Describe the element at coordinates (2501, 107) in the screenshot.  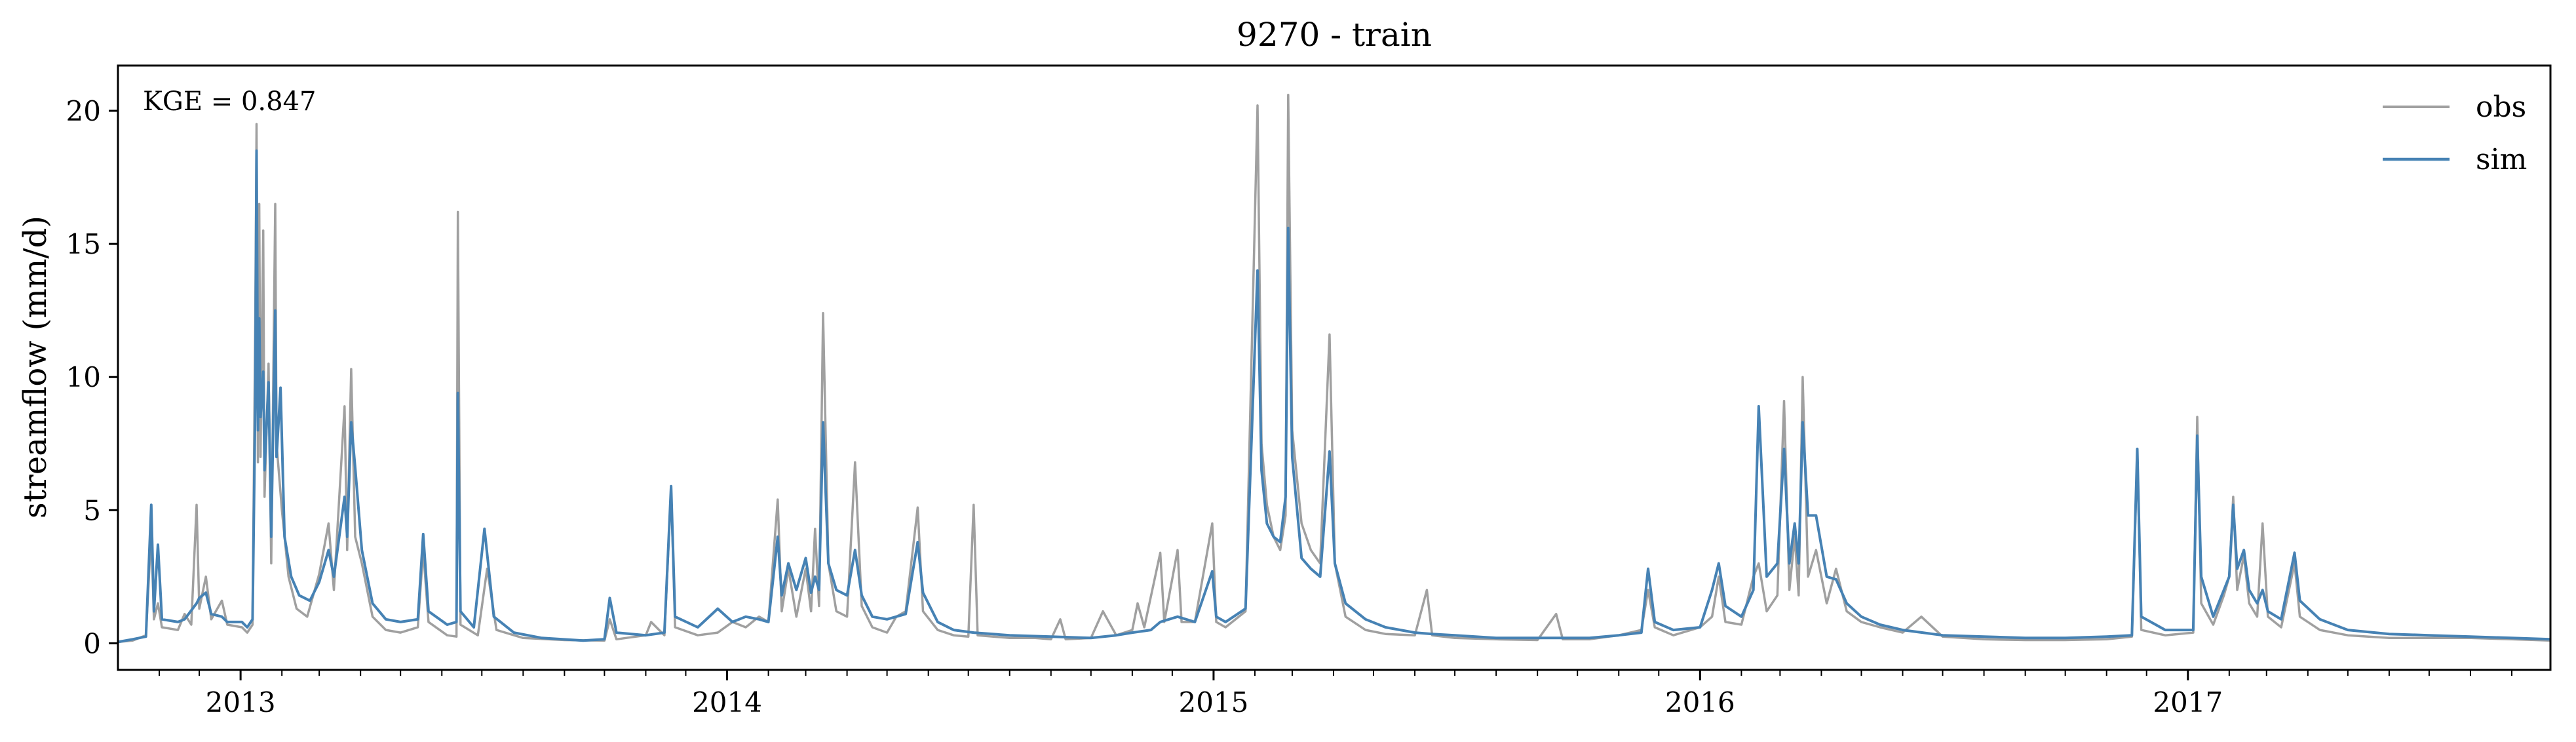
I see `legend-label-obs: obs` at that location.